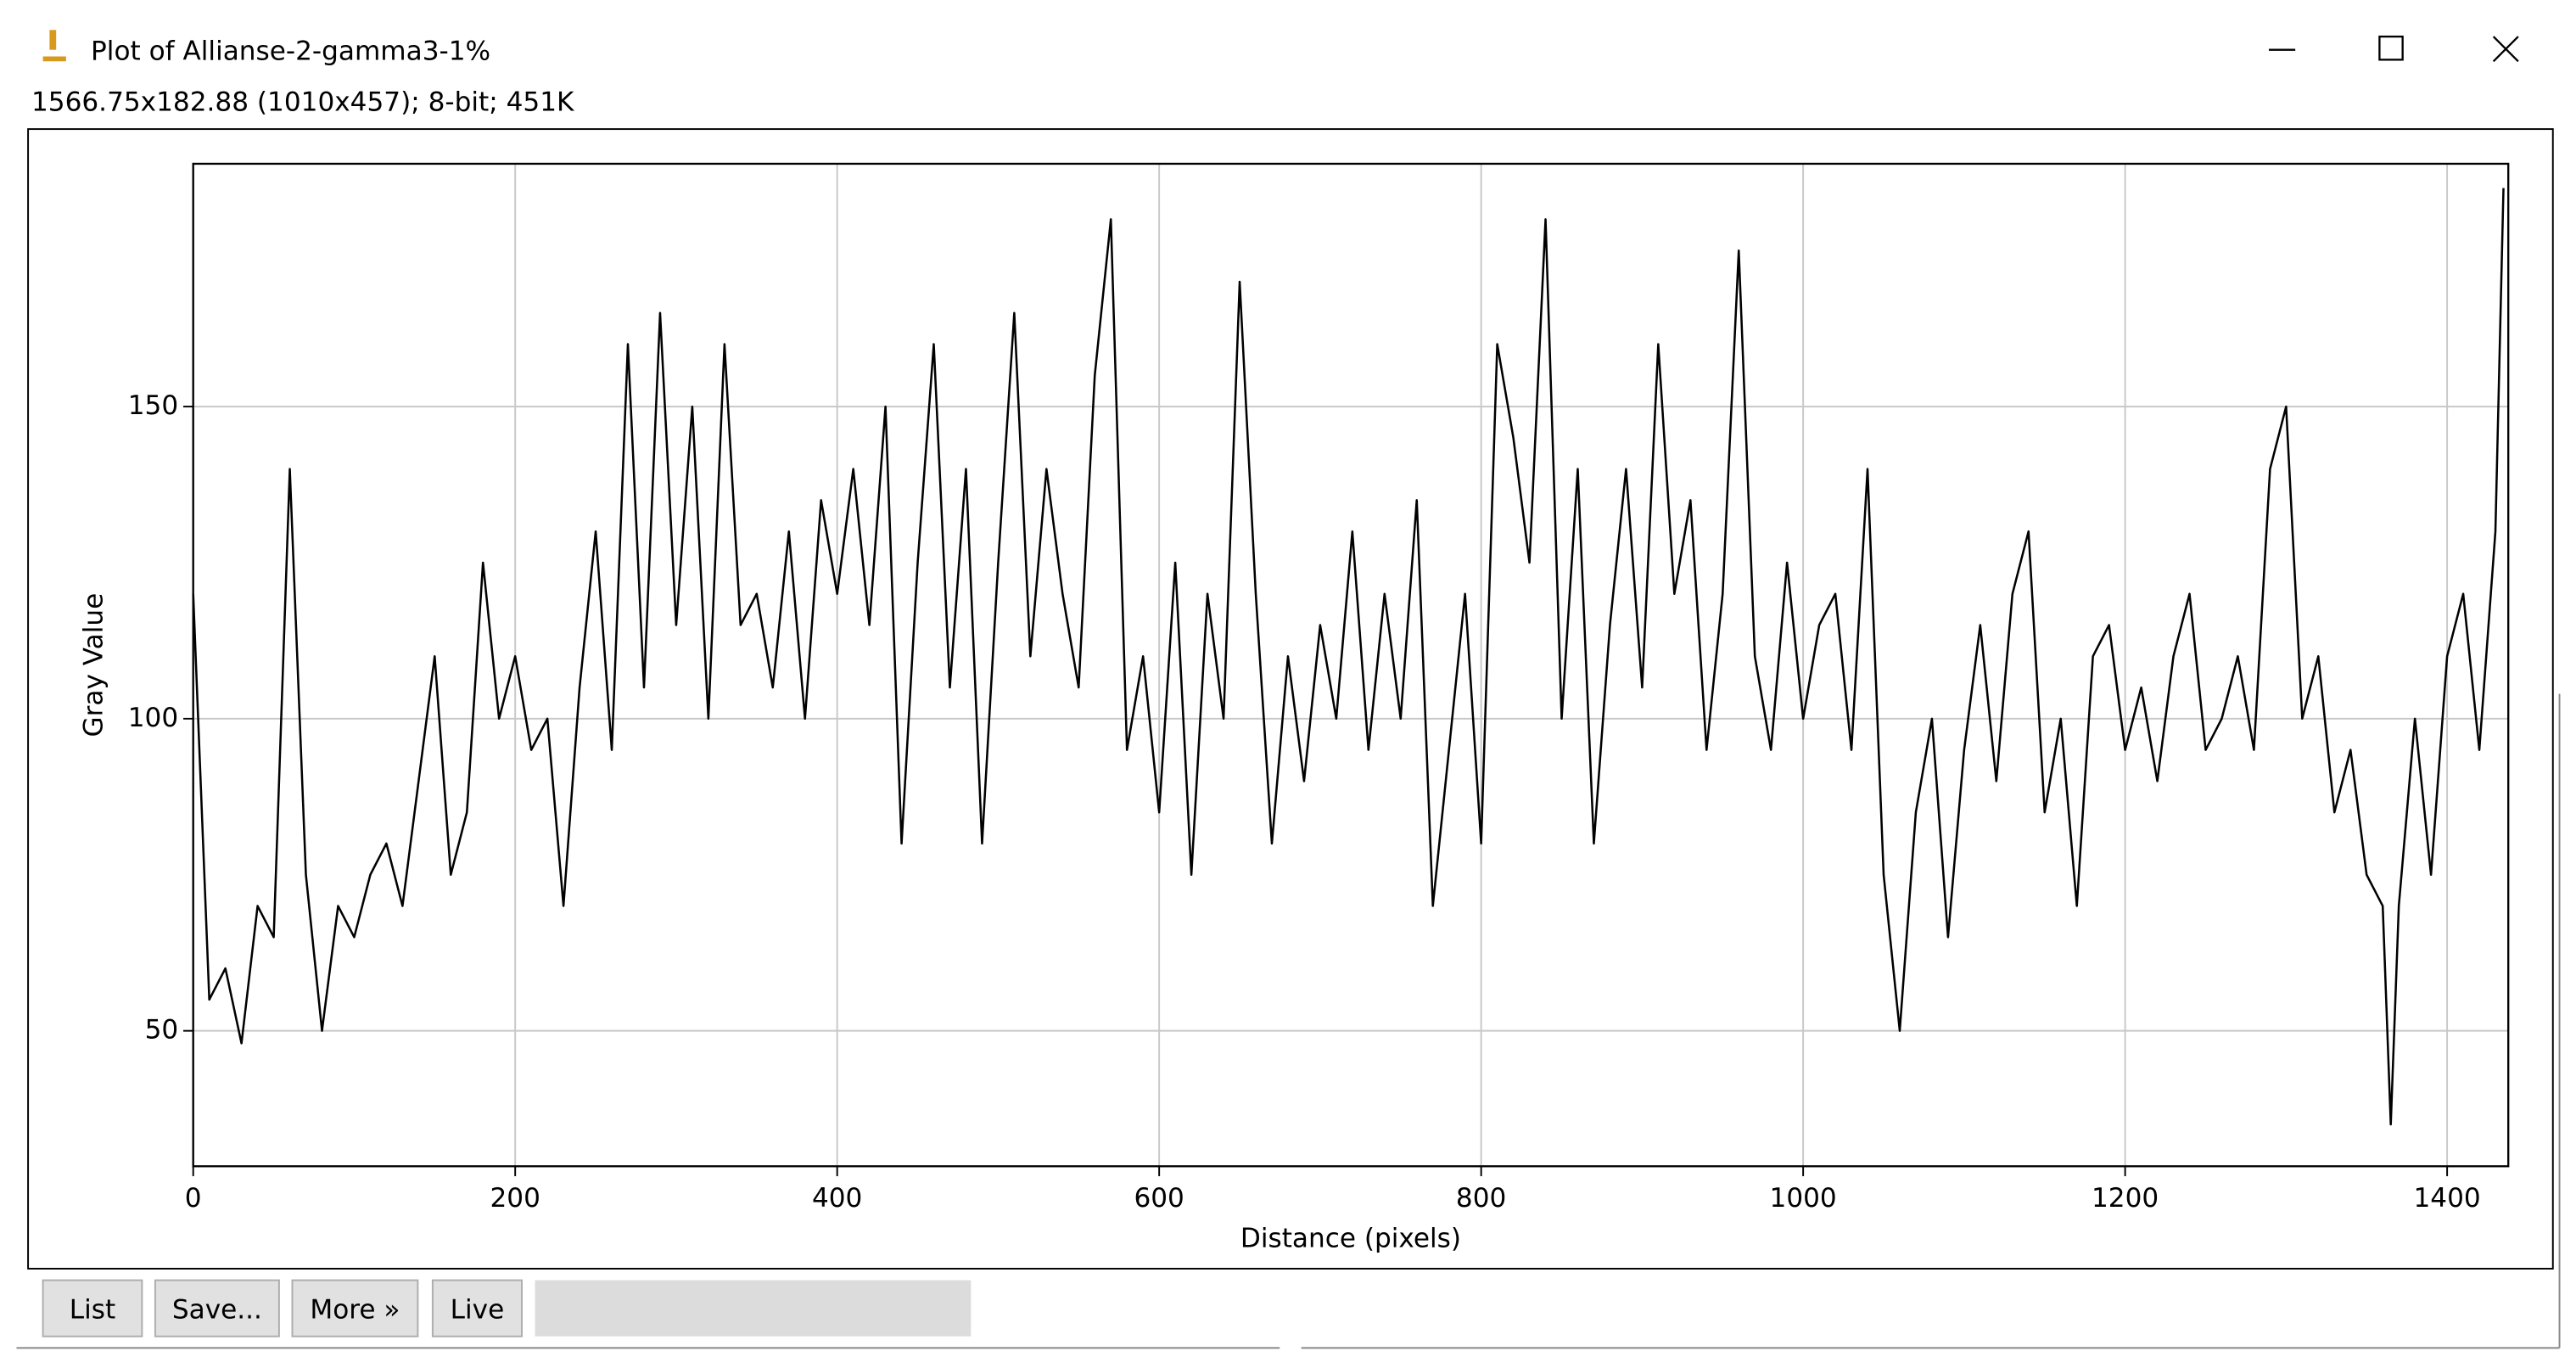 Image resolution: width=2576 pixels, height=1368 pixels. What do you see at coordinates (162, 1030) in the screenshot?
I see `y-tick-label: 50` at bounding box center [162, 1030].